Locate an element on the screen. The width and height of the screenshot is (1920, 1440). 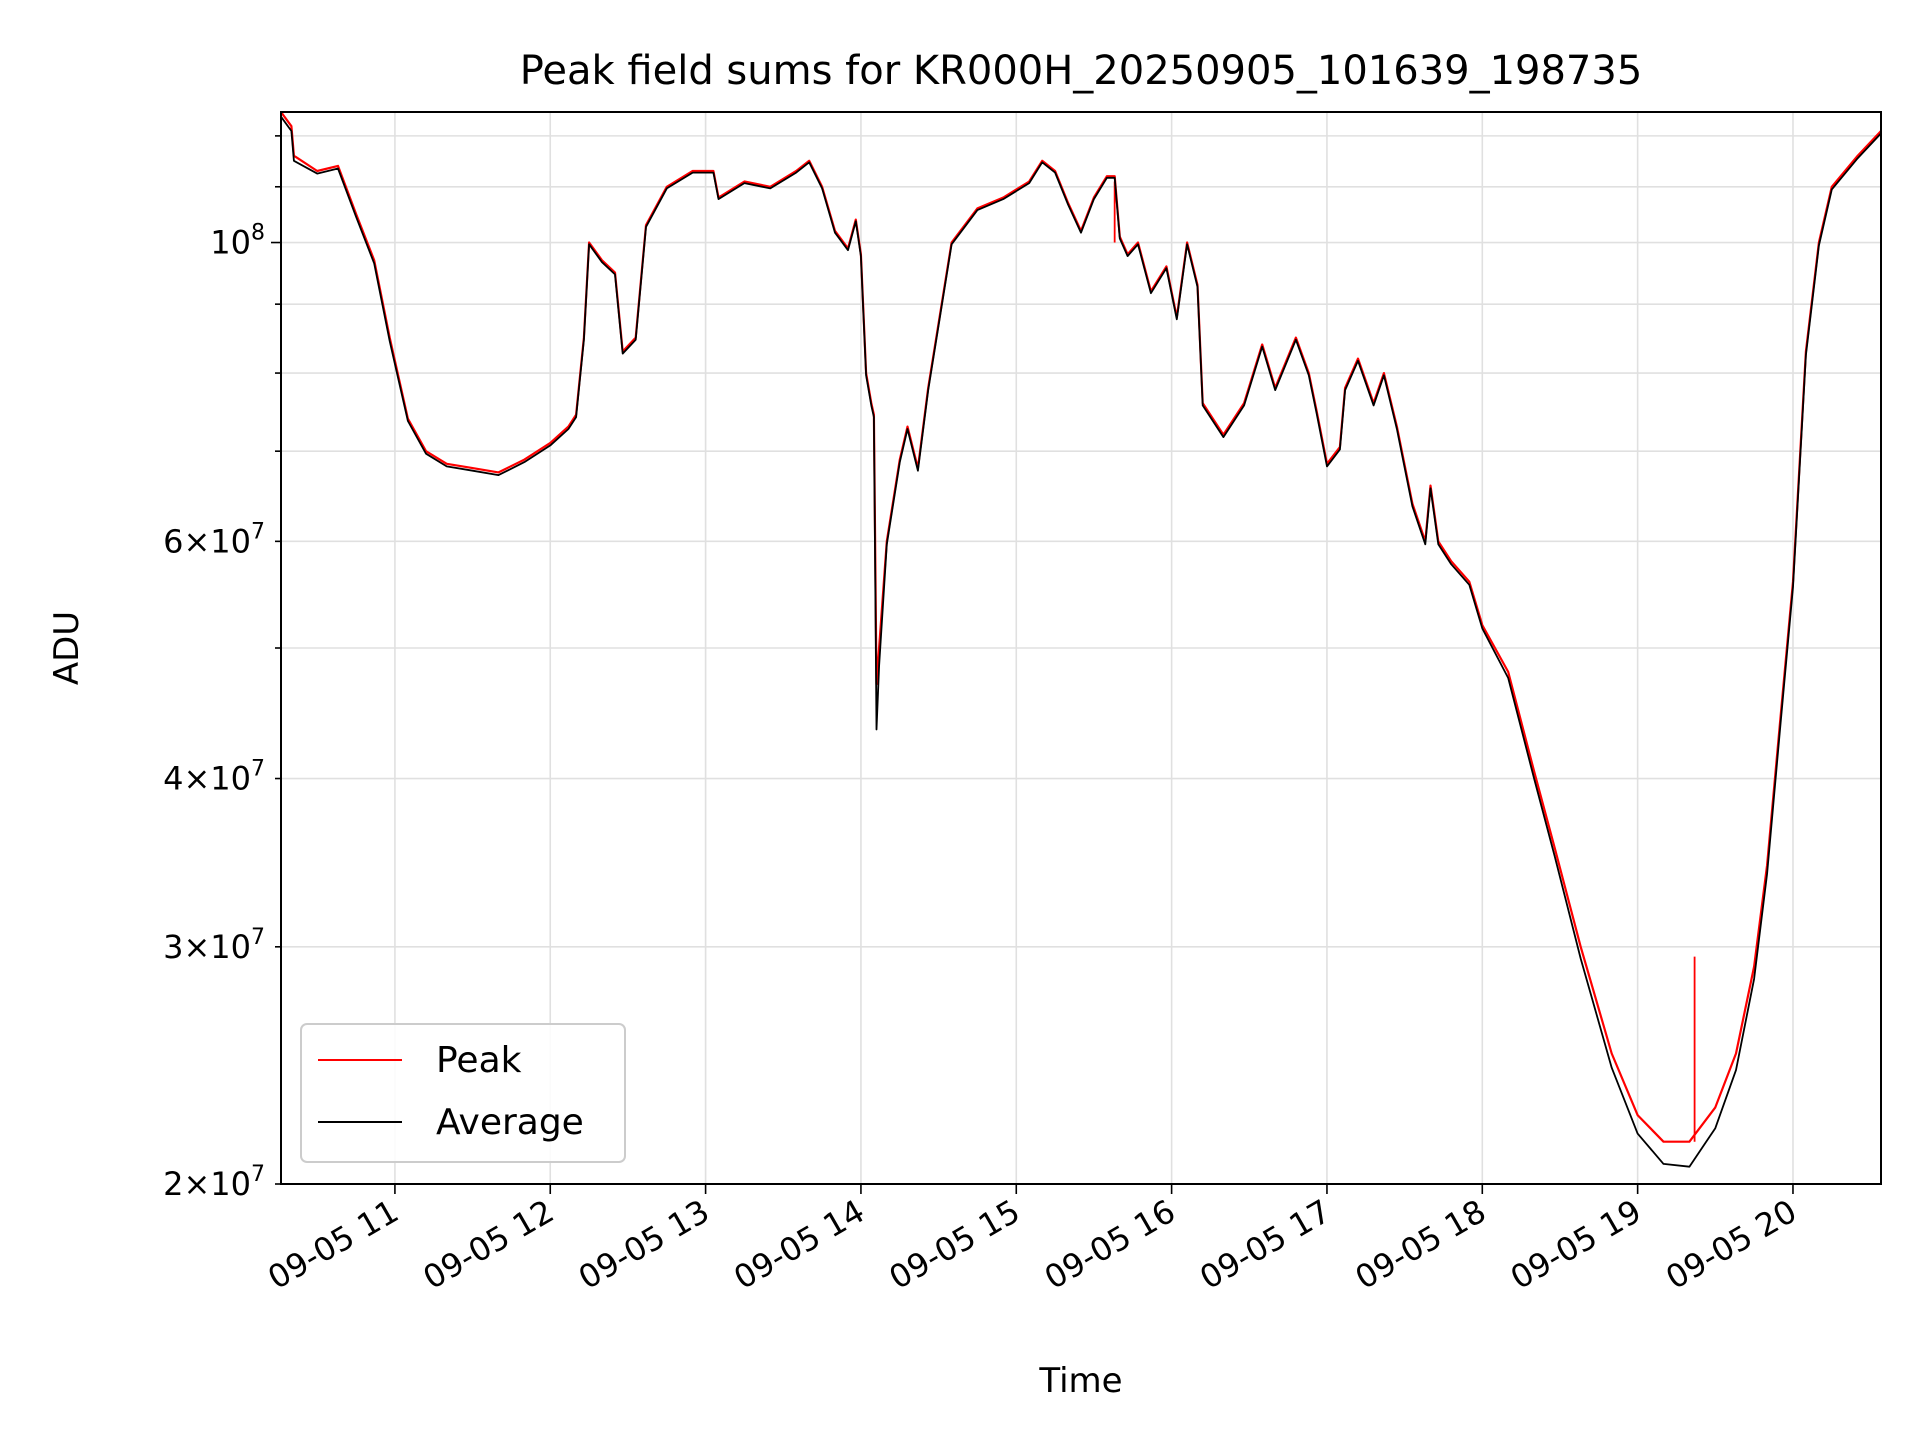
y-tick-label: 108 is located at coordinates (237, 241).